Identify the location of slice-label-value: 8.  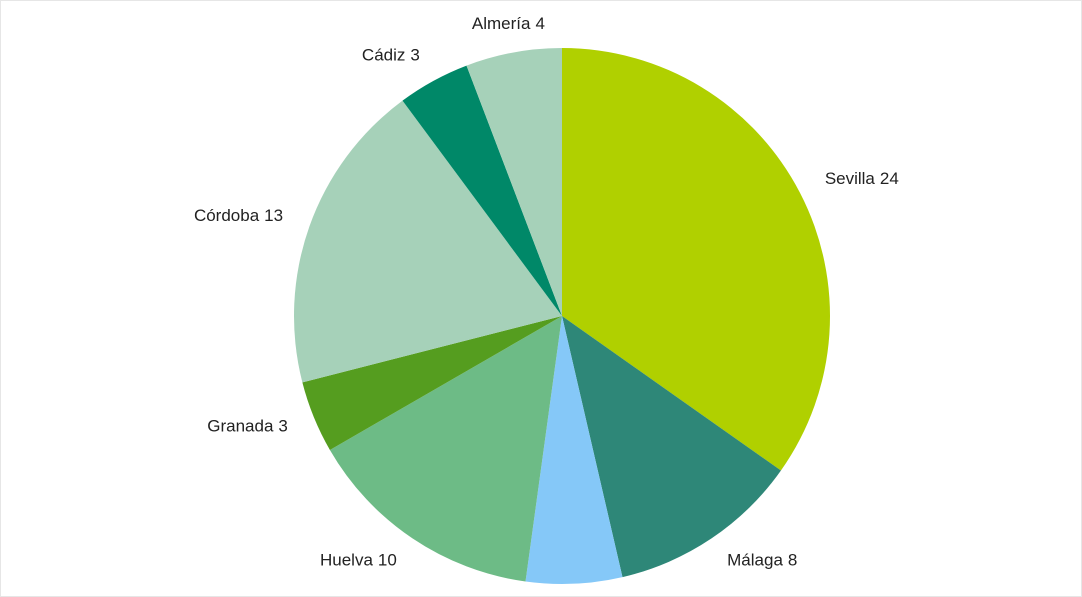
(792, 560).